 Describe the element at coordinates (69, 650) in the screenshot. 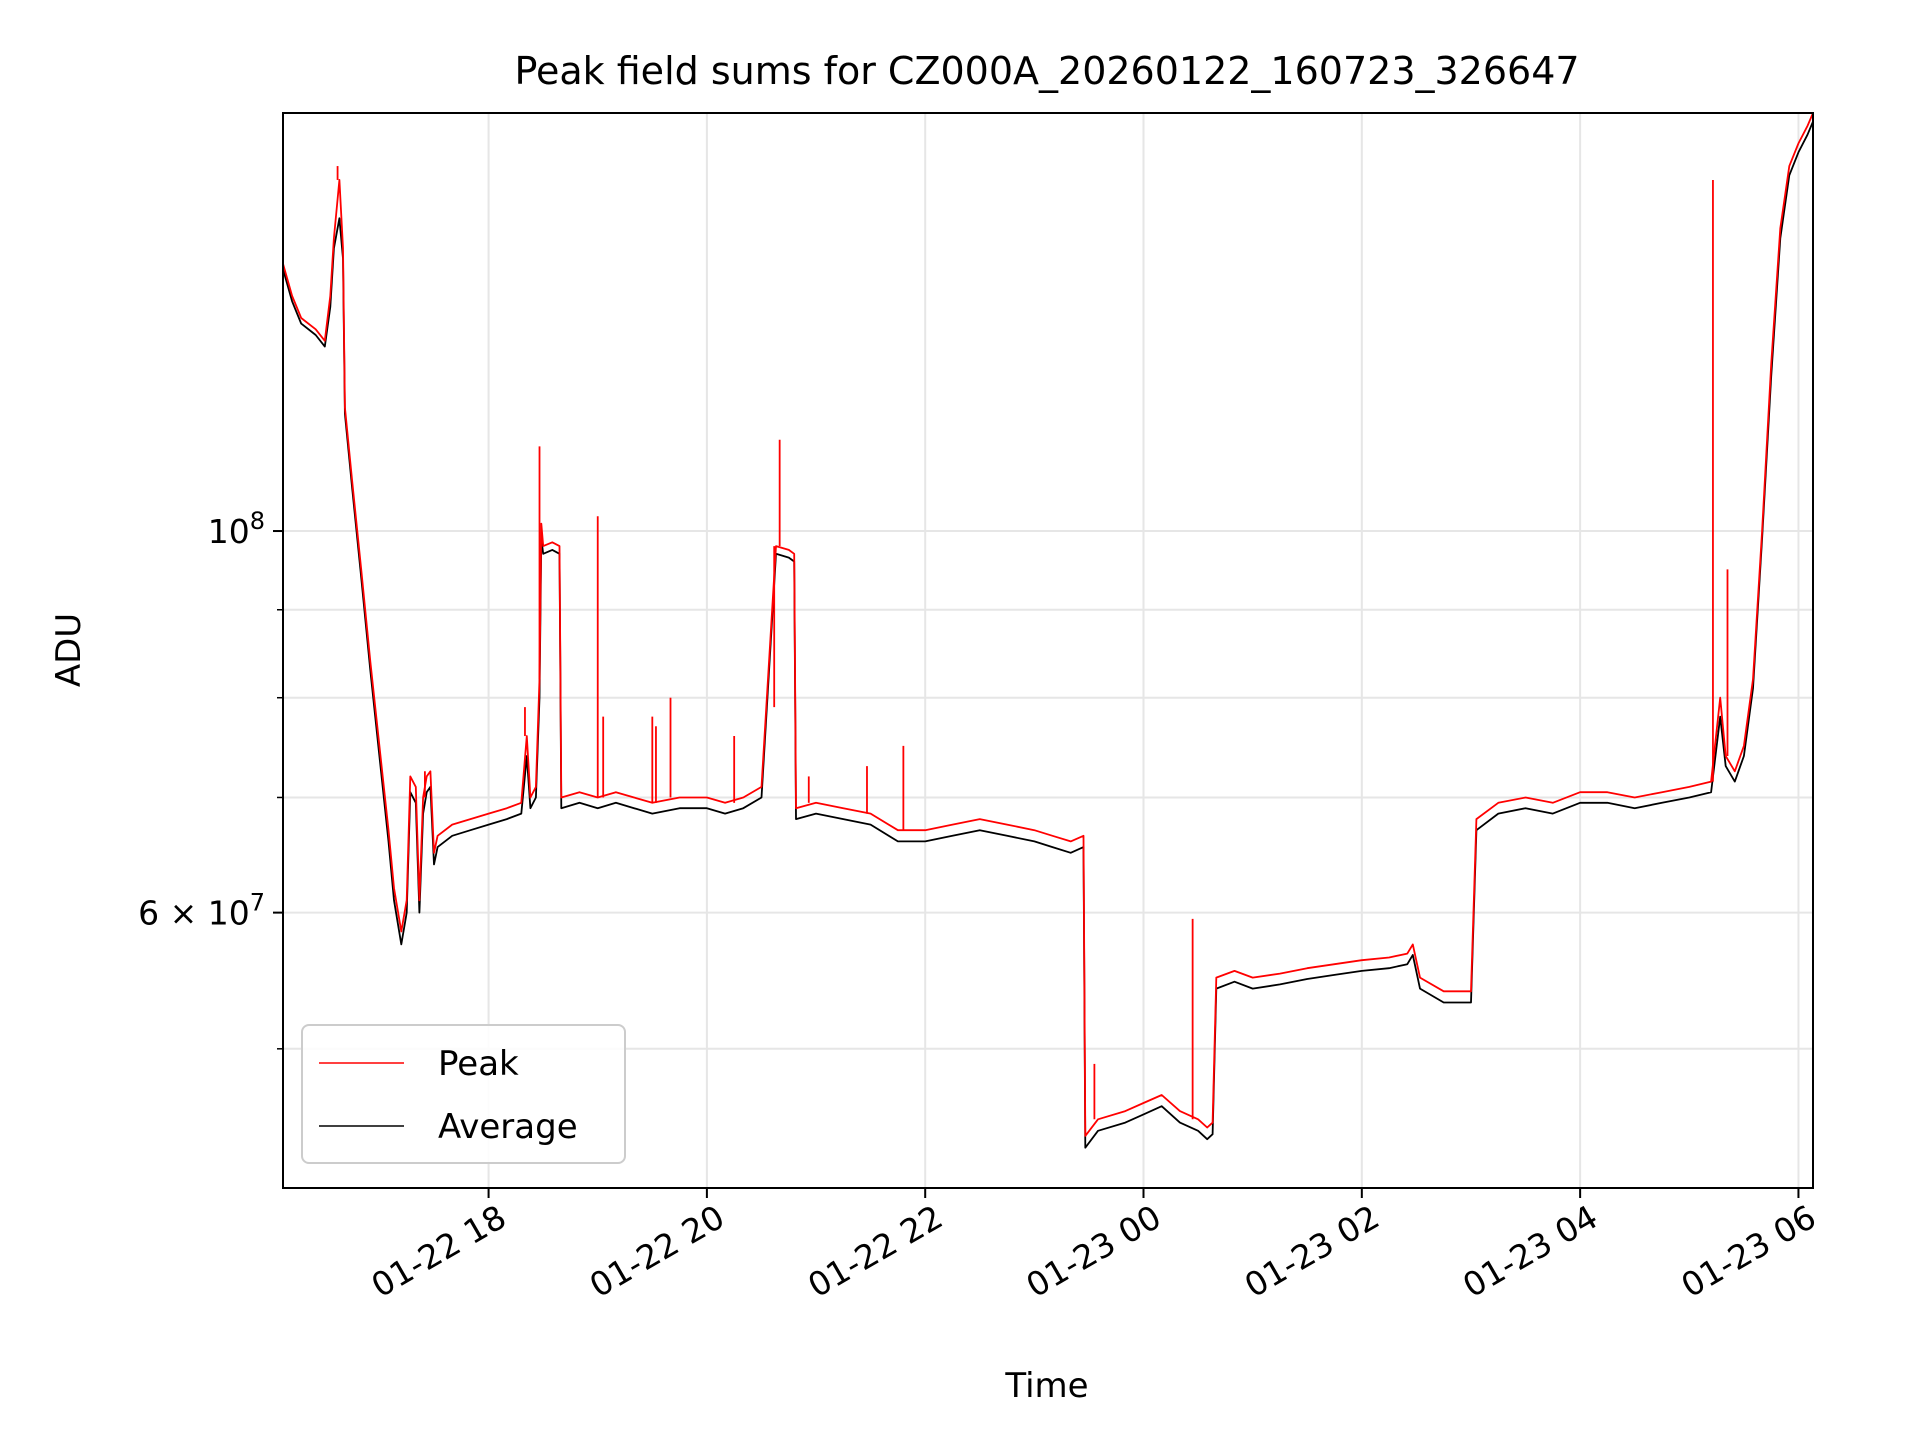

I see `y-axis-label: ADU` at that location.